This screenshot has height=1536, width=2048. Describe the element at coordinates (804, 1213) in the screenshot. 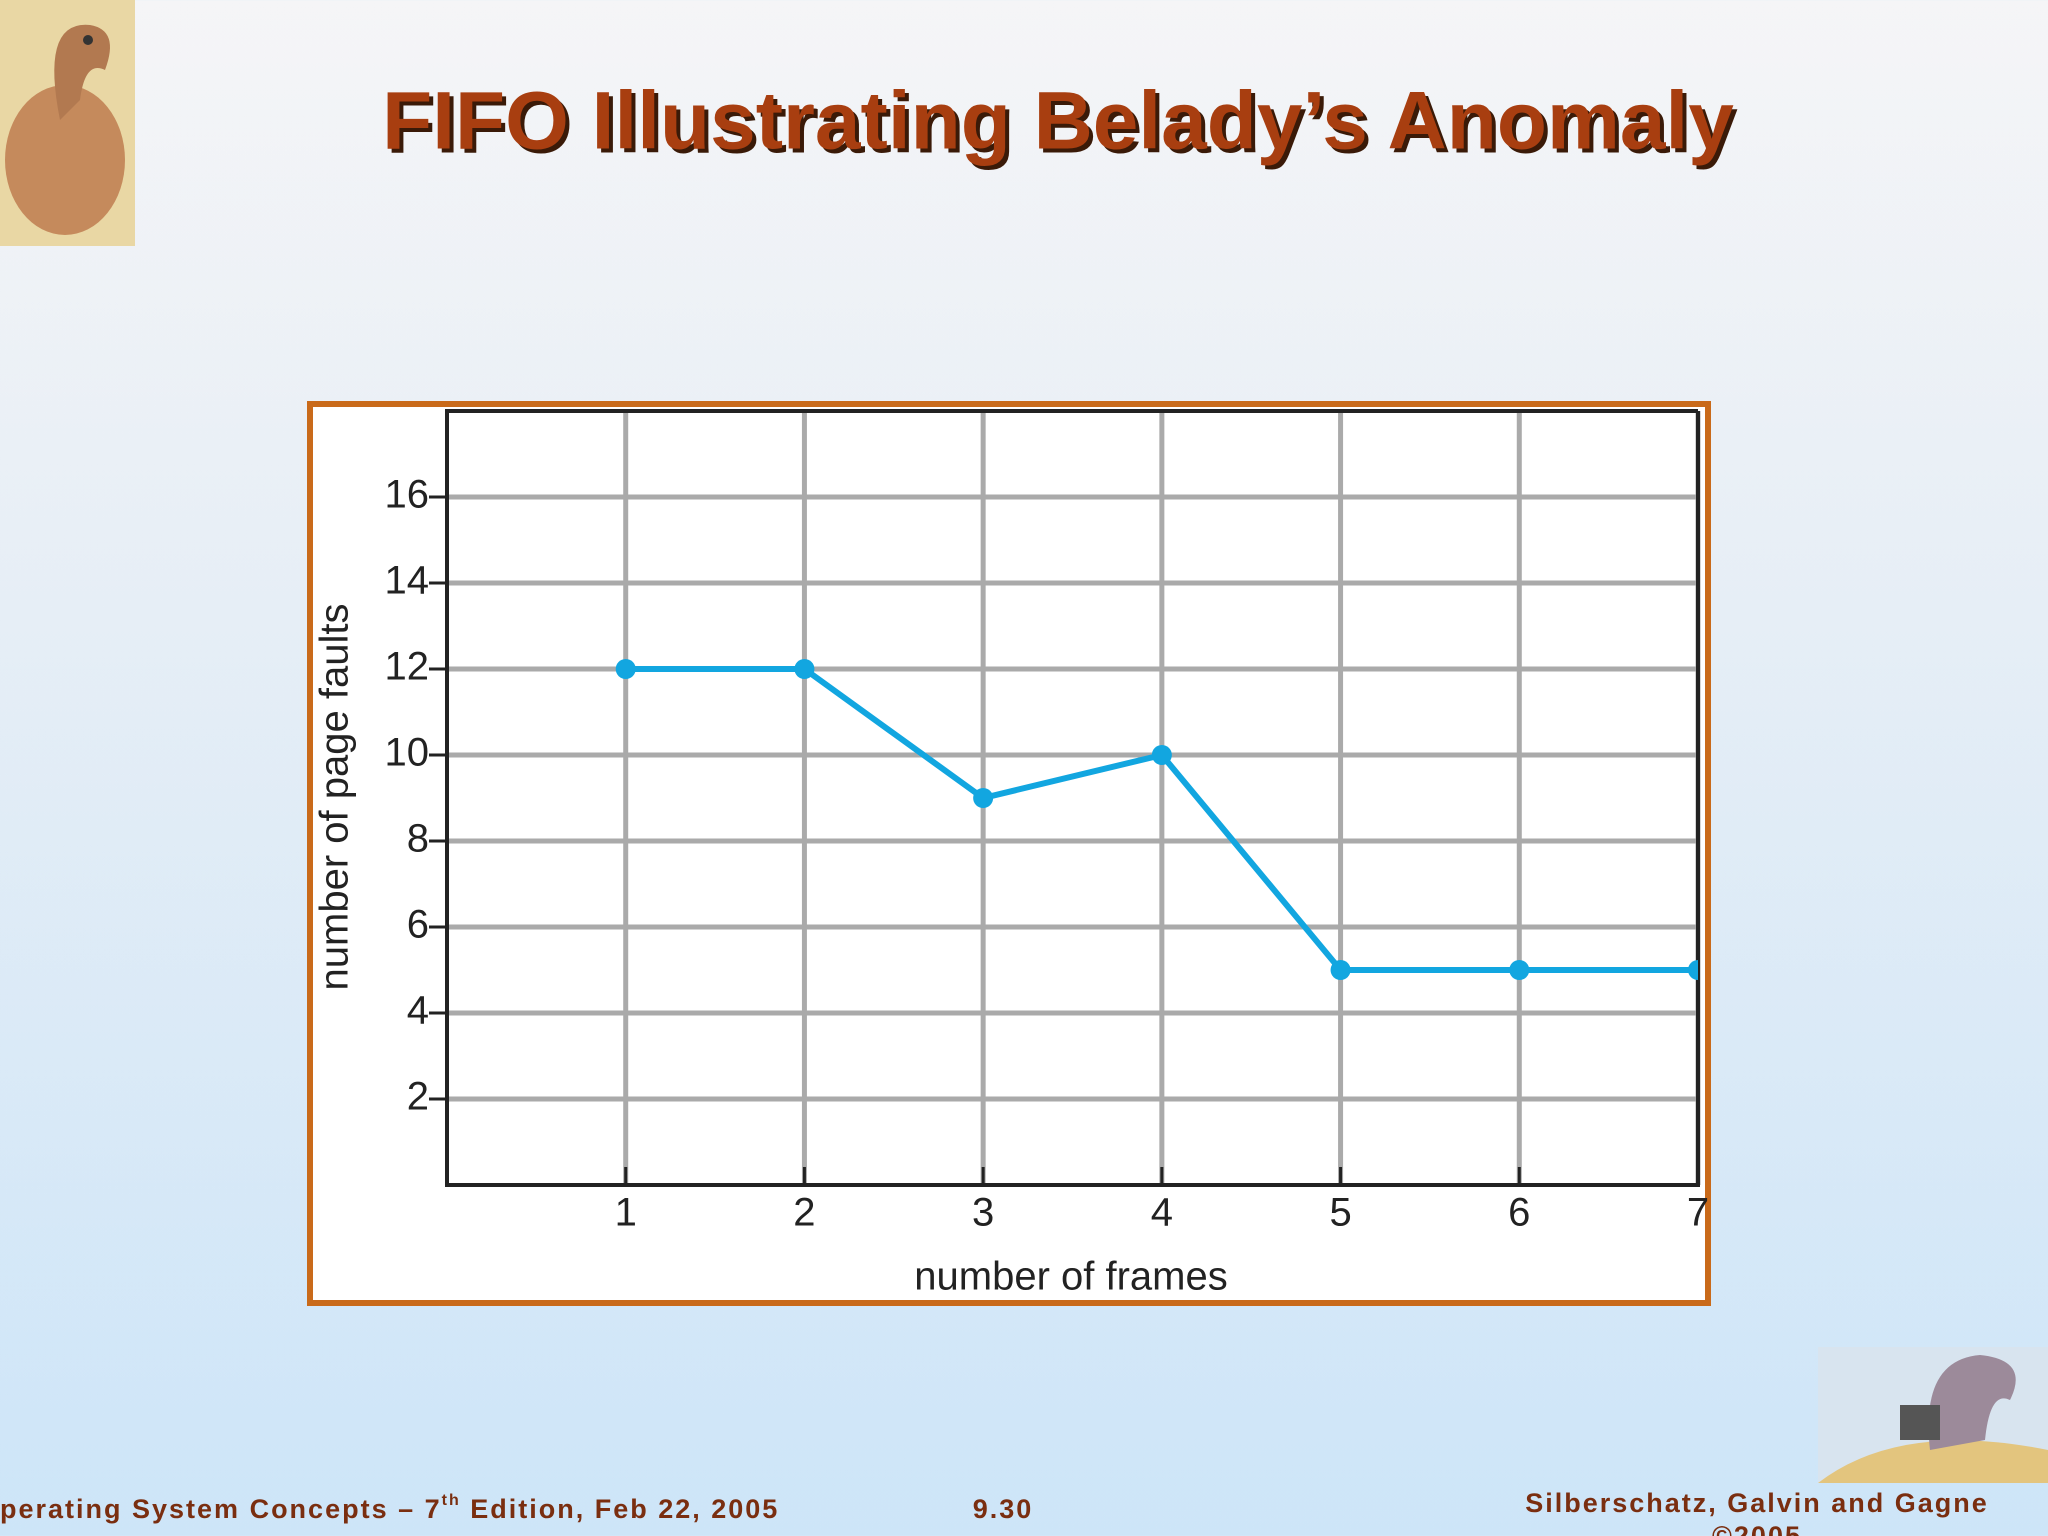

I see `x-tick-label: 2` at that location.